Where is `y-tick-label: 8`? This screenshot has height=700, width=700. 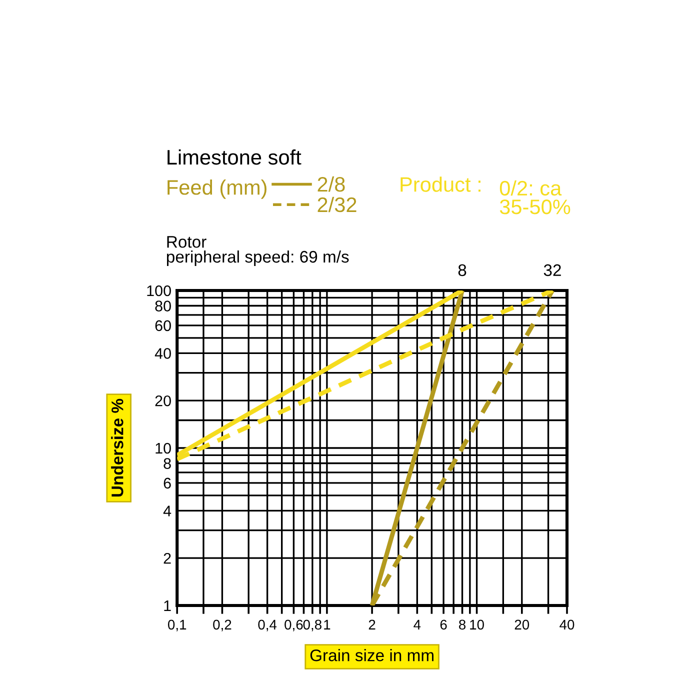
y-tick-label: 8 is located at coordinates (167, 463).